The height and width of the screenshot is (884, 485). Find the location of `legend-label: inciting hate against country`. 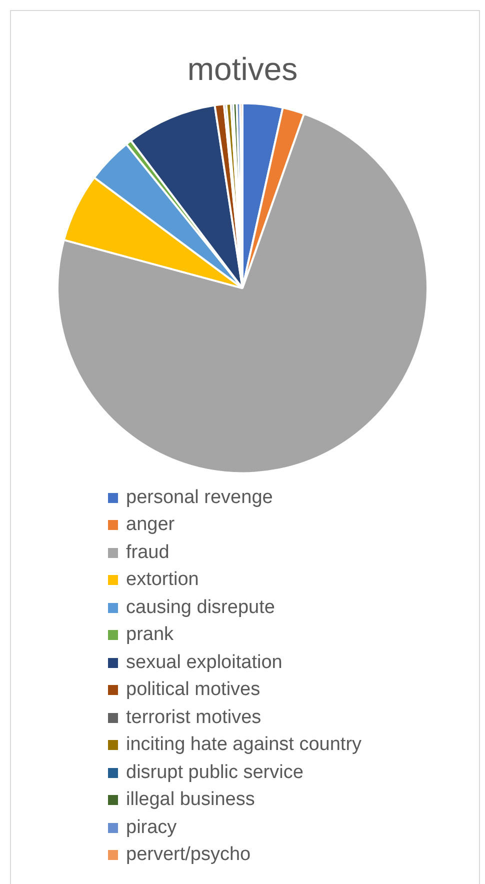

legend-label: inciting hate against country is located at coordinates (244, 745).